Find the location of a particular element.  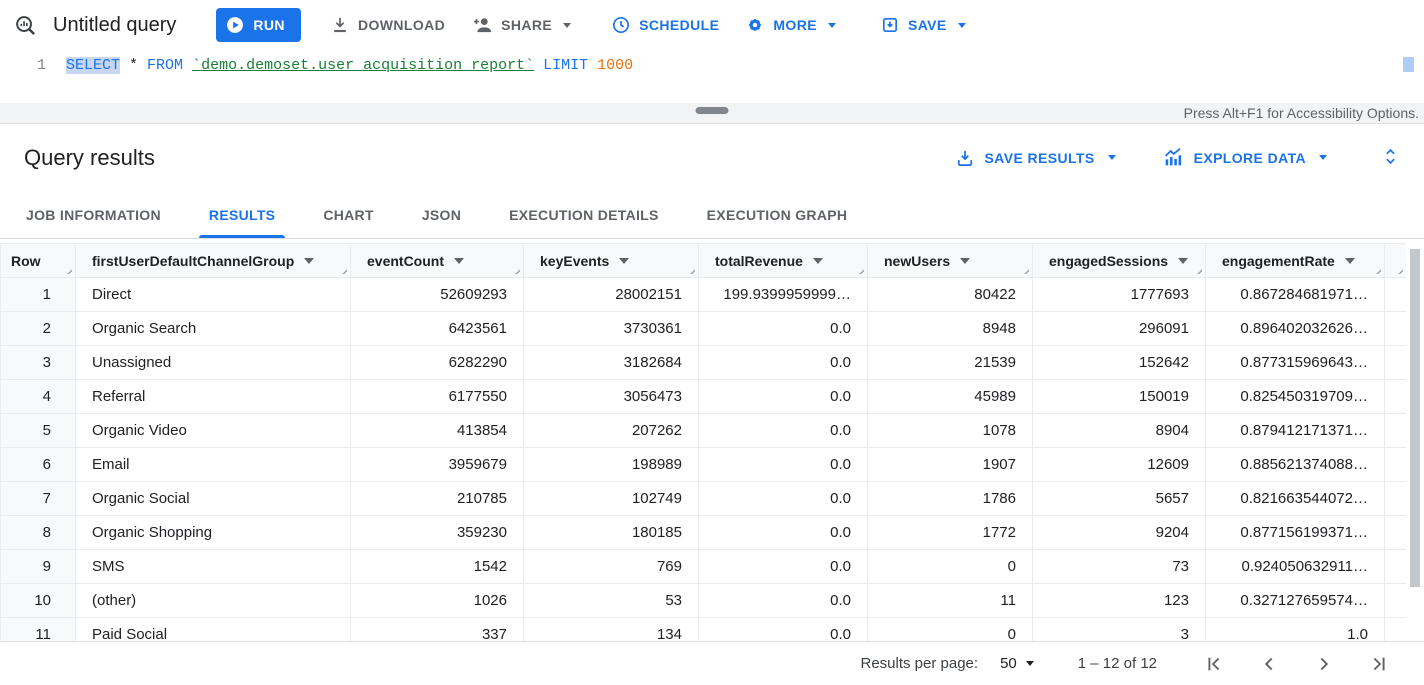

column-label: Row is located at coordinates (26, 260).